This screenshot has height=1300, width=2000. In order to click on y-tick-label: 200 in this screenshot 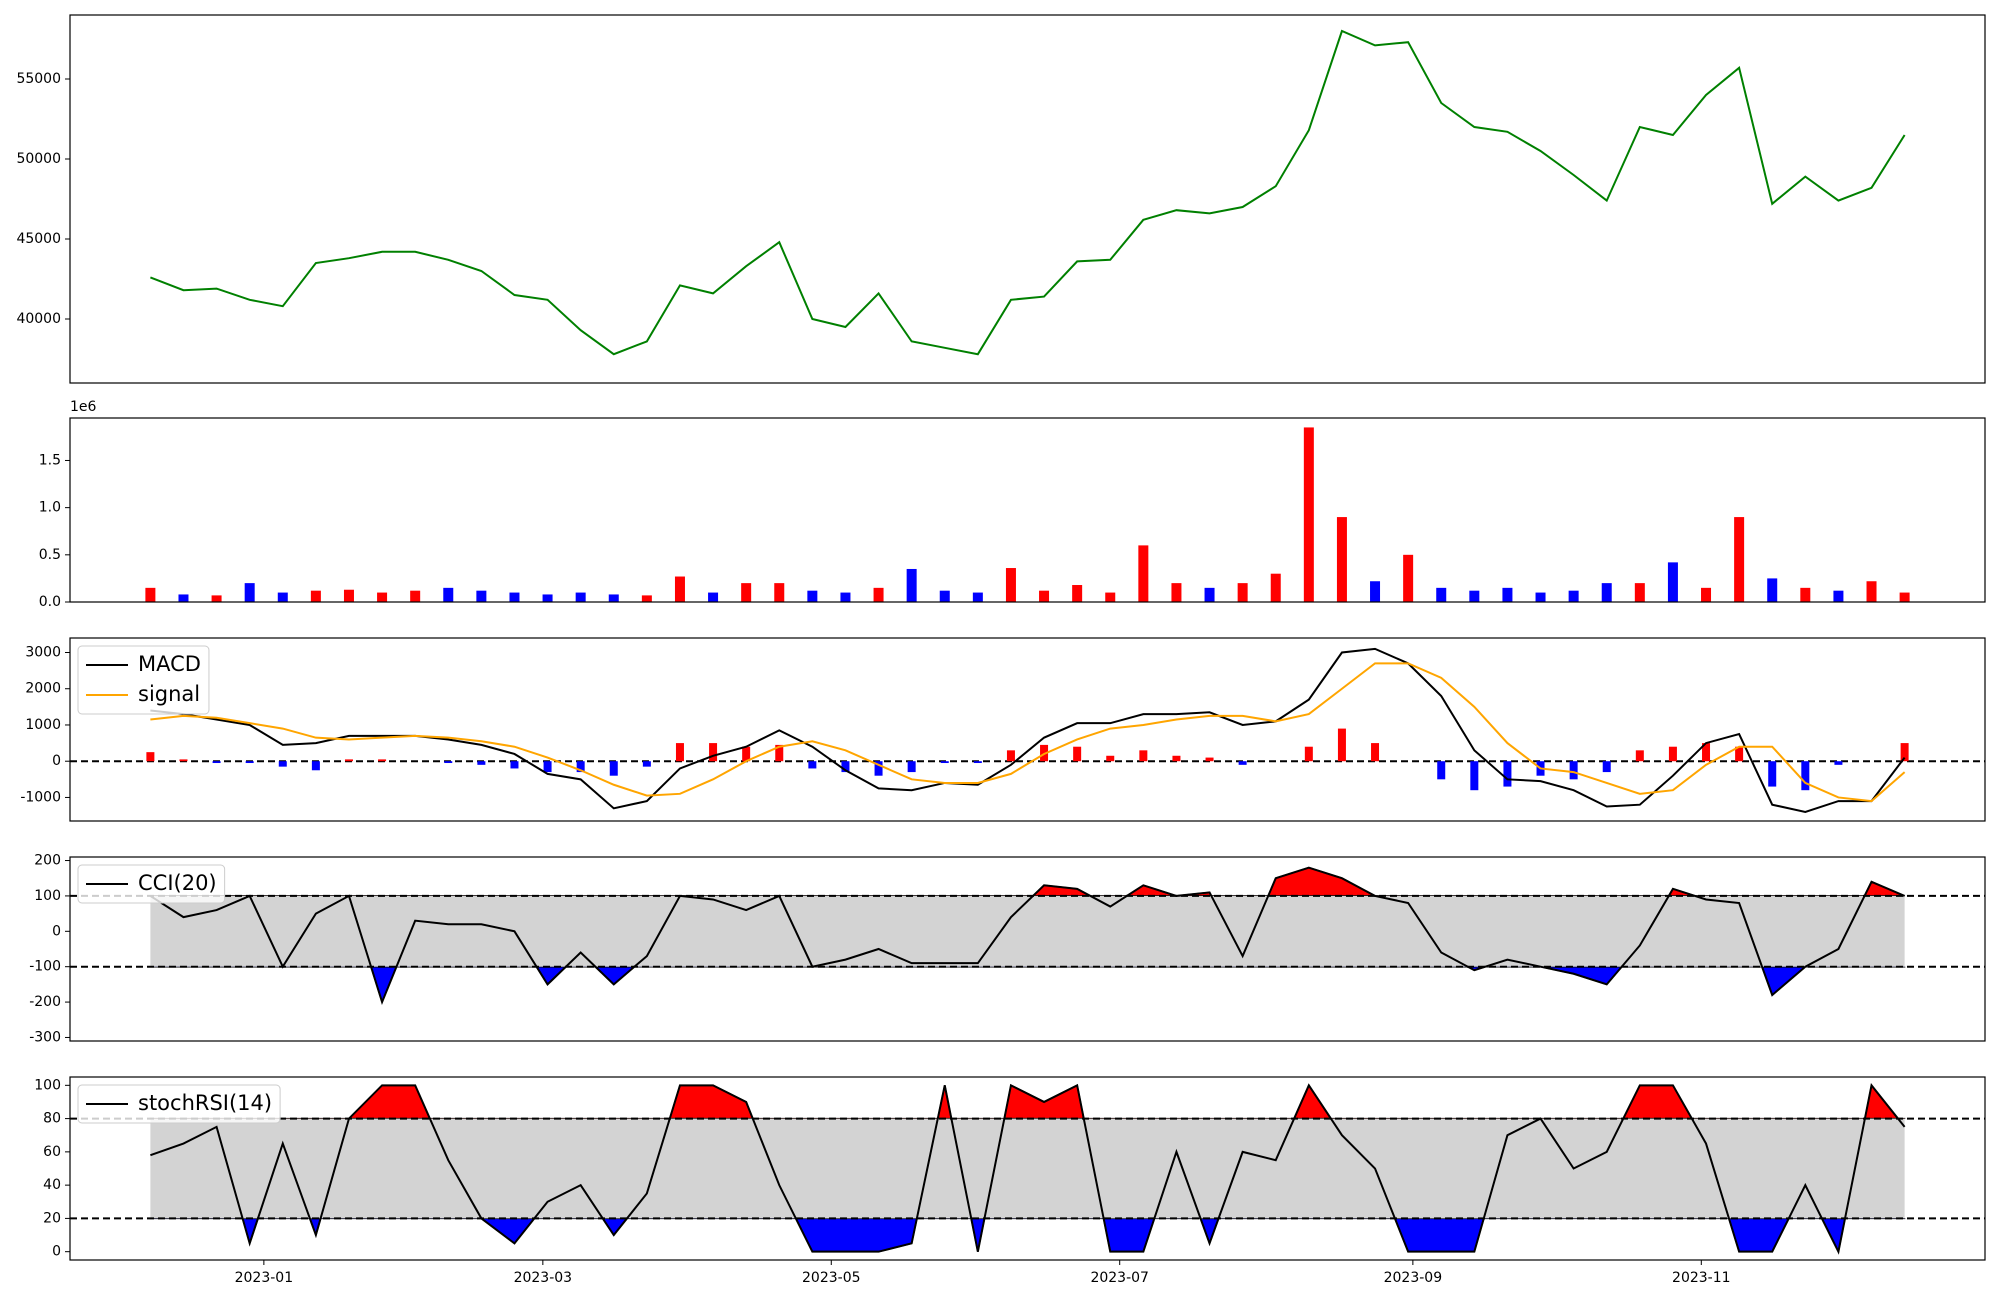, I will do `click(47, 861)`.